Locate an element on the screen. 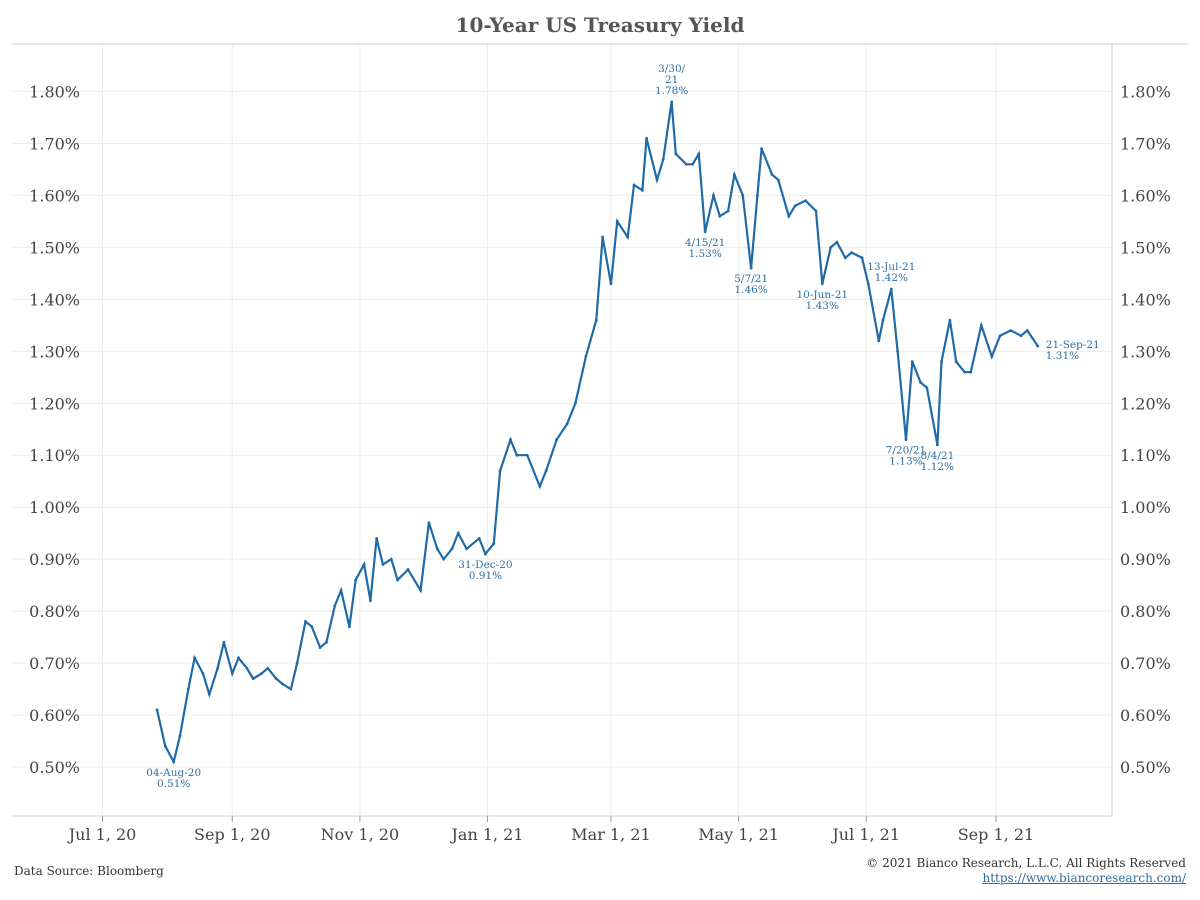 Image resolution: width=1200 pixels, height=900 pixels. x-tick-label: Sep 1, 20 is located at coordinates (232, 834).